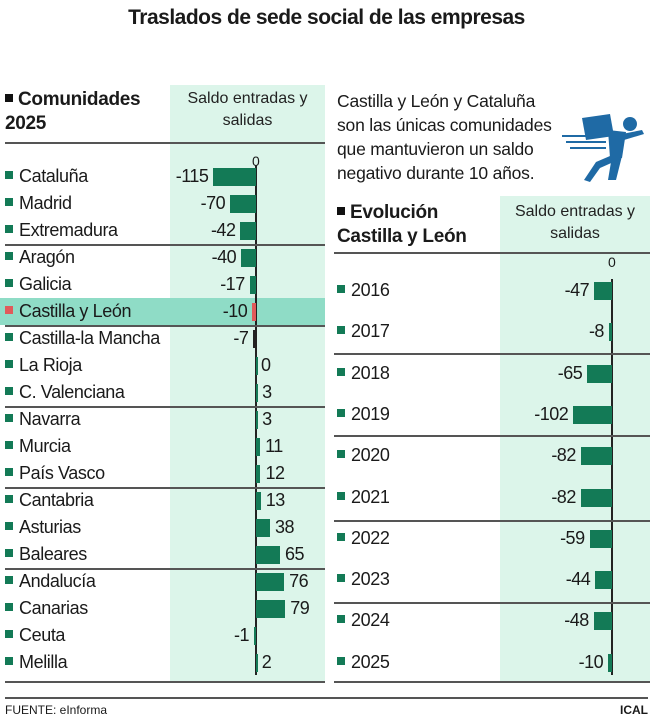  What do you see at coordinates (162, 311) in the screenshot?
I see `highlight-row` at bounding box center [162, 311].